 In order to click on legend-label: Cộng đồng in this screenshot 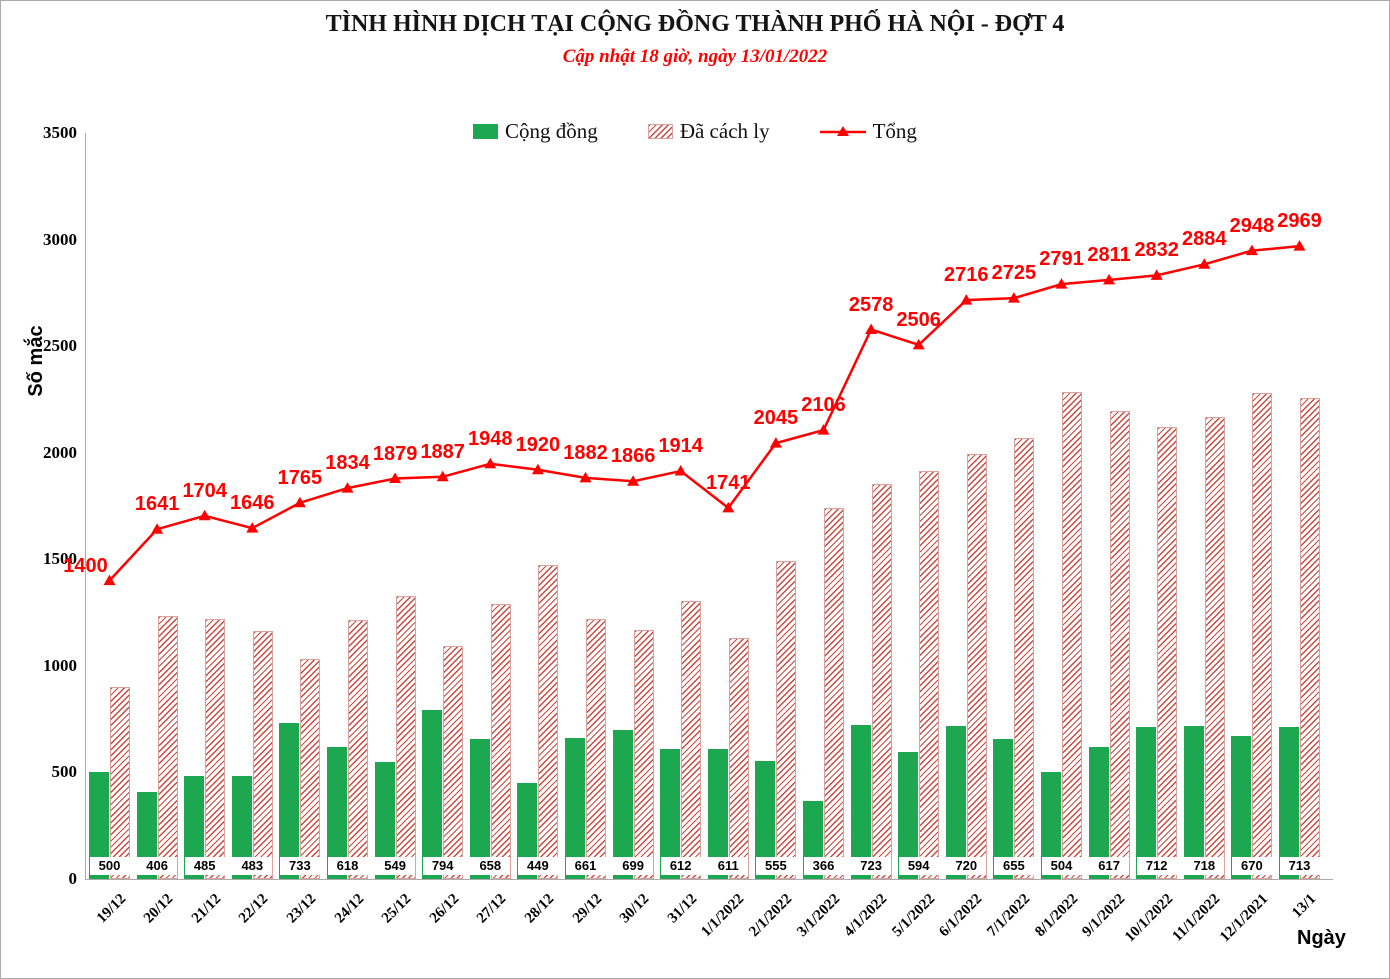, I will do `click(551, 131)`.